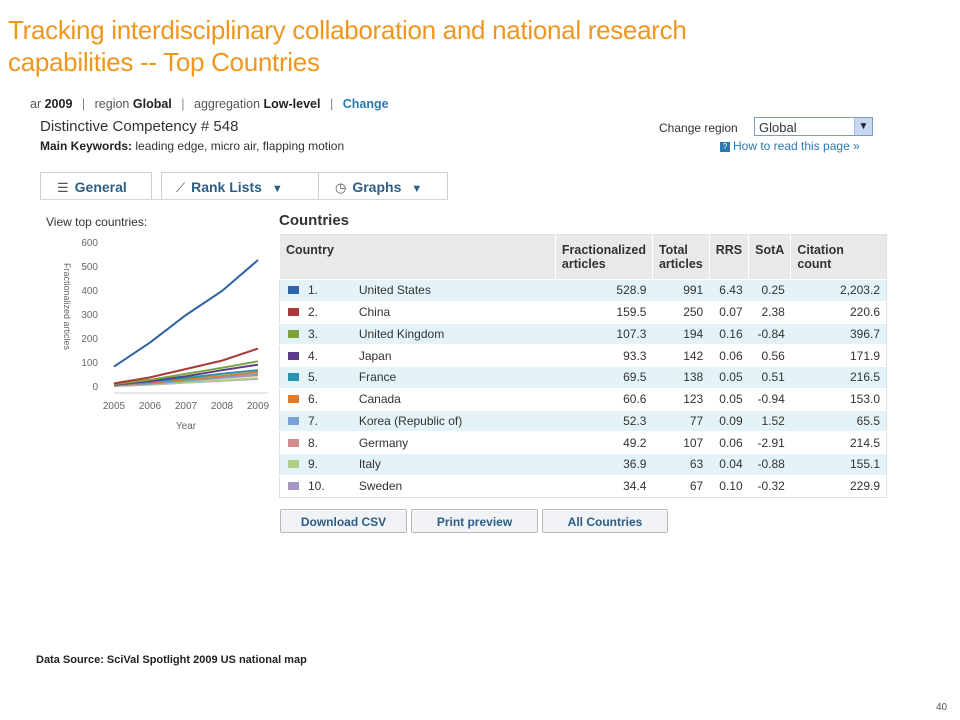 The height and width of the screenshot is (720, 960). Describe the element at coordinates (454, 464) in the screenshot. I see `country-name-cell: Italy` at that location.